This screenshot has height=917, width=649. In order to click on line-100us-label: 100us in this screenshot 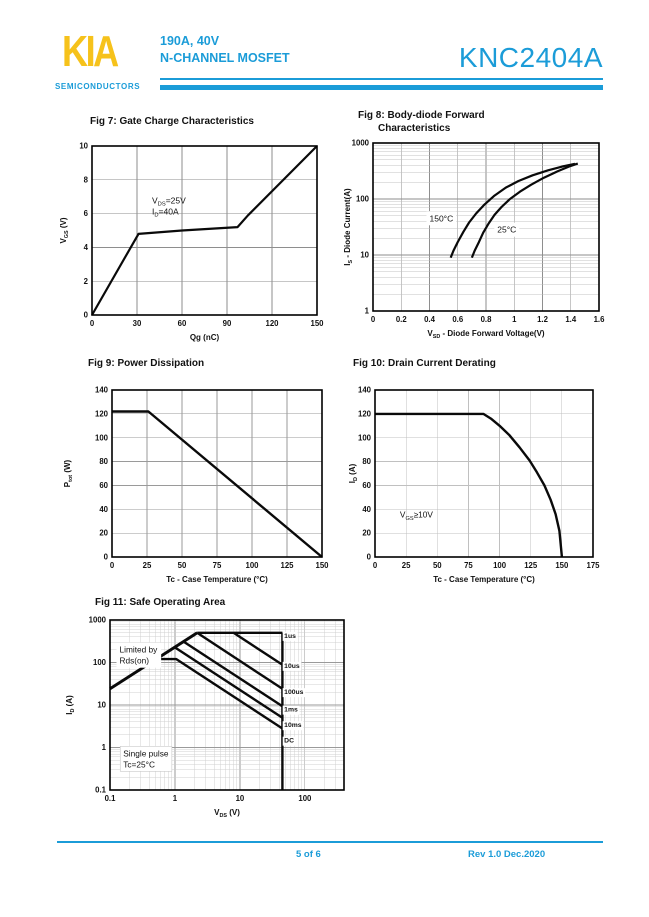, I will do `click(294, 693)`.